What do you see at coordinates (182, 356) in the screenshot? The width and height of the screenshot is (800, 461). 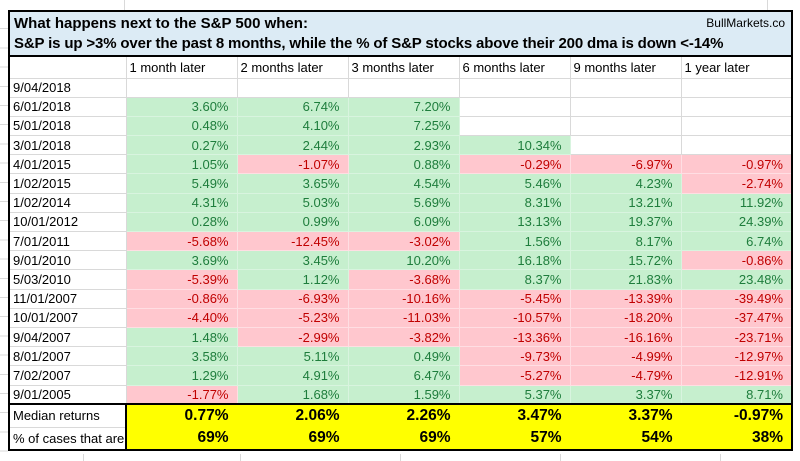 I see `value-cell: 3.58%` at bounding box center [182, 356].